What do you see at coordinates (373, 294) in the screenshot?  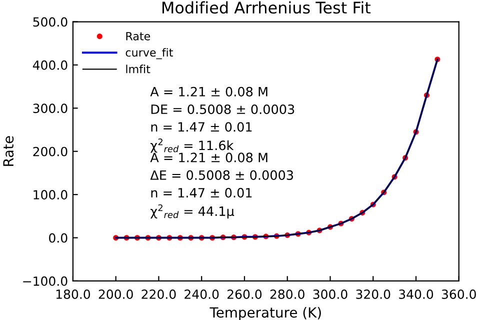 I see `x-tick-label: 320.0` at bounding box center [373, 294].